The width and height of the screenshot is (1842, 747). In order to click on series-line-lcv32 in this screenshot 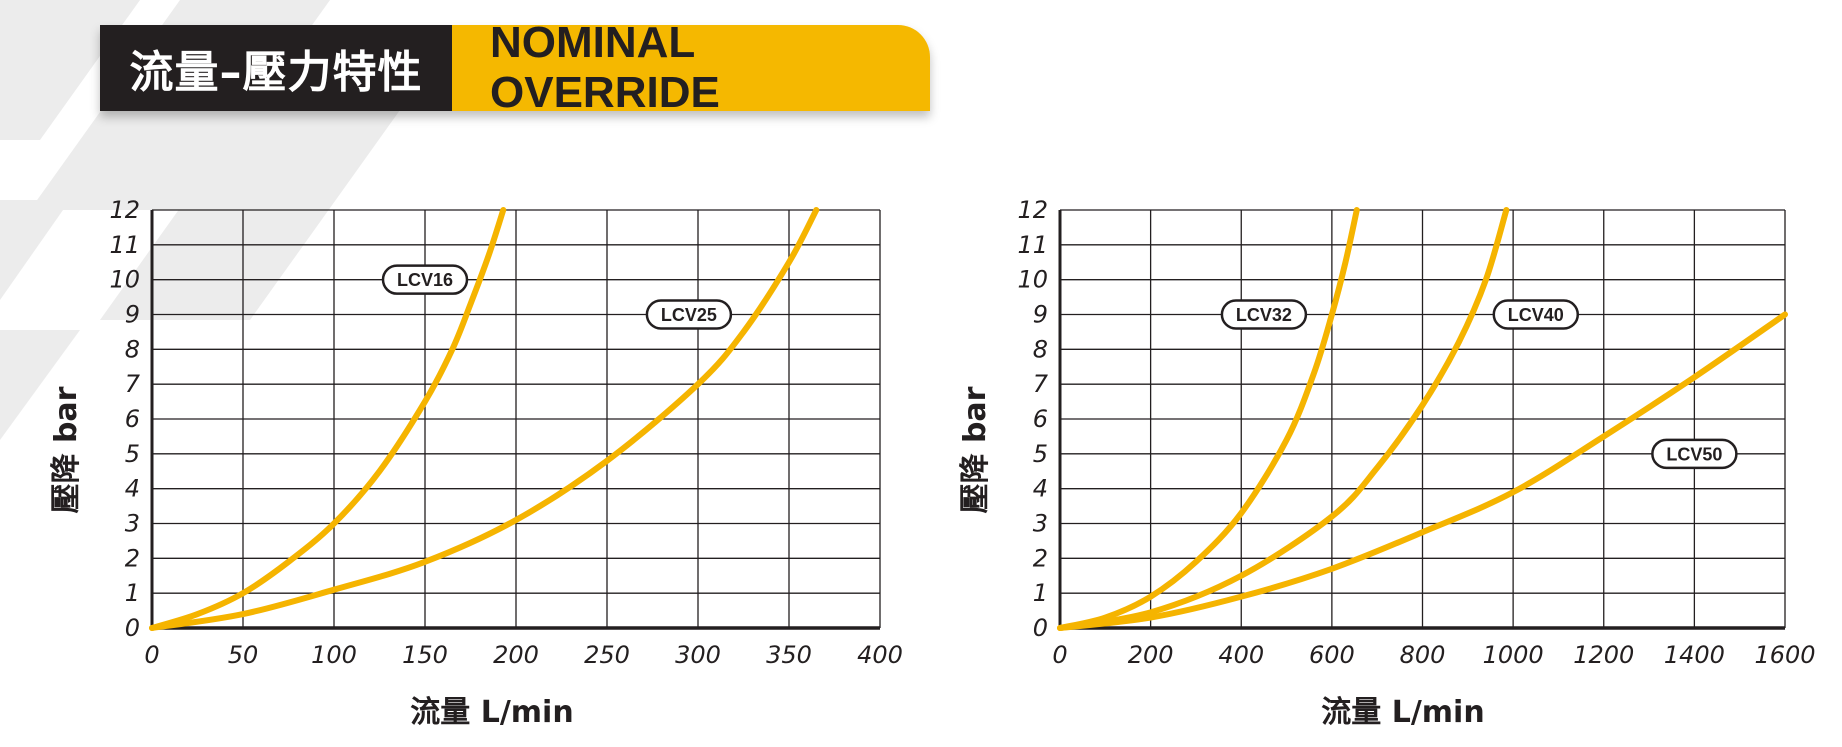, I will do `click(1208, 419)`.